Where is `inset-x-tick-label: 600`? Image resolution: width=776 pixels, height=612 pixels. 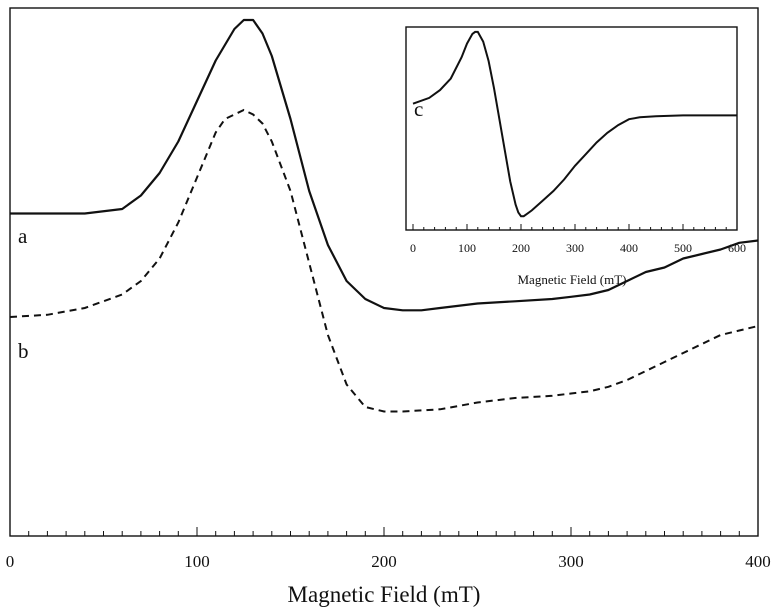
inset-x-tick-label: 600 is located at coordinates (737, 248).